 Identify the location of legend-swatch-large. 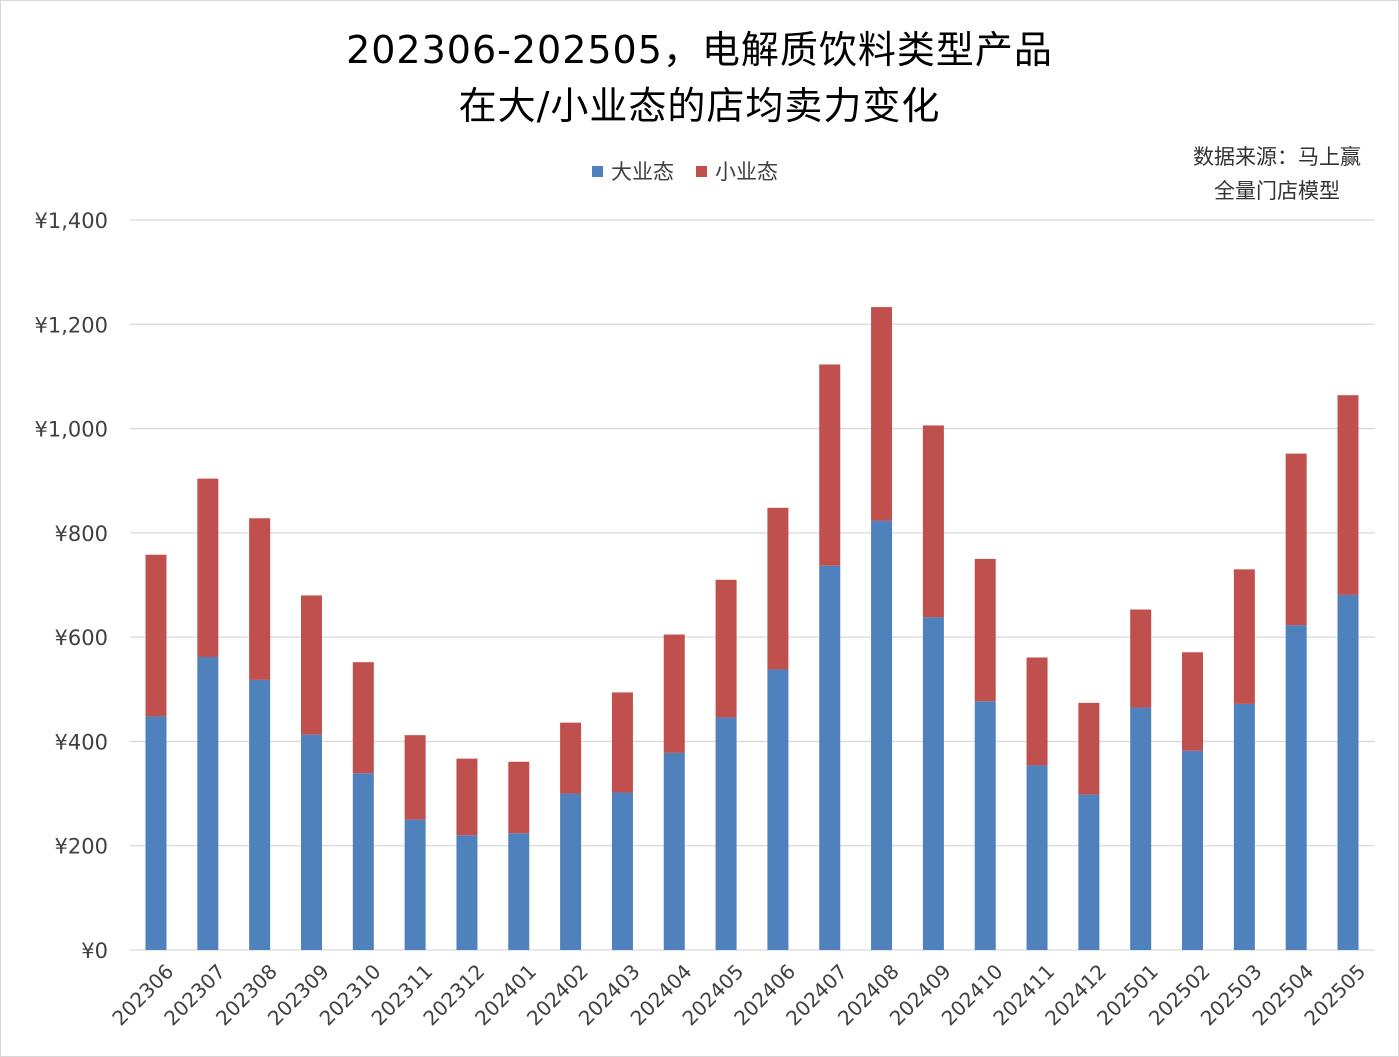
(597, 171).